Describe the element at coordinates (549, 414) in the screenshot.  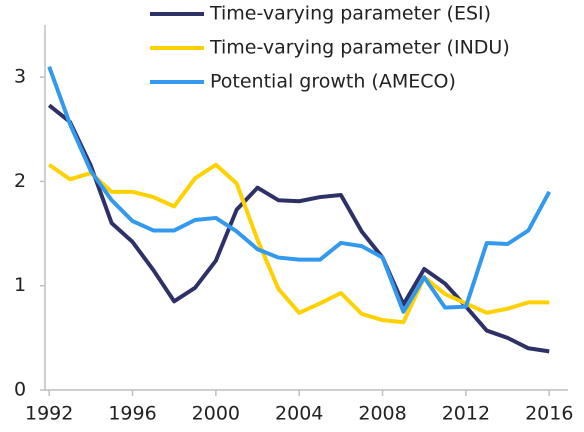
I see `x-tick-label: 2016` at that location.